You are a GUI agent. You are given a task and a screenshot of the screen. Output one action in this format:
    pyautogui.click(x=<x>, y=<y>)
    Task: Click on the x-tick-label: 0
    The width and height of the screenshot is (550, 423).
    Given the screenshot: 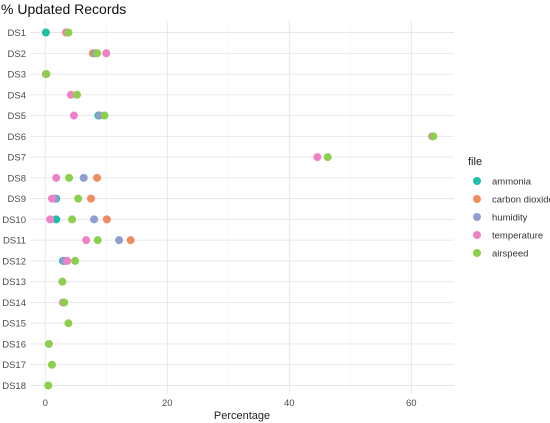 What is the action you would take?
    pyautogui.click(x=45, y=403)
    